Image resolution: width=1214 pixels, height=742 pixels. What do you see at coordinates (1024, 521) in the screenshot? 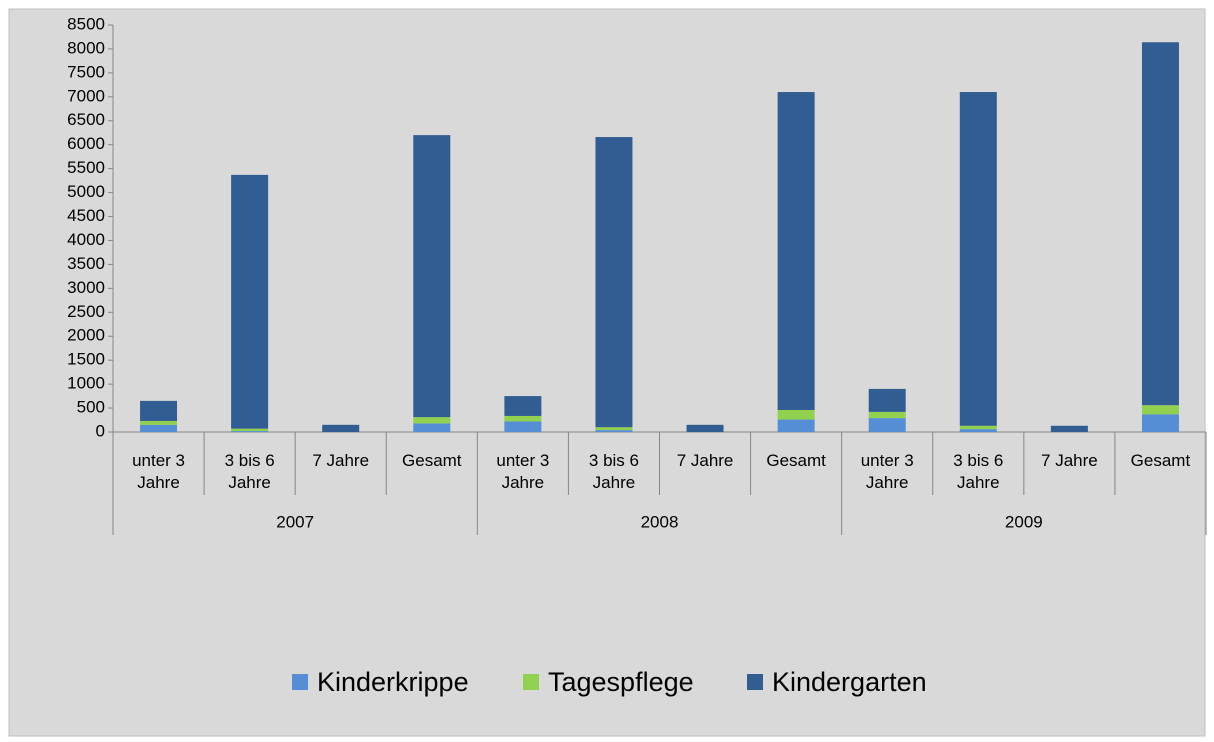
I see `group-label: 2009` at bounding box center [1024, 521].